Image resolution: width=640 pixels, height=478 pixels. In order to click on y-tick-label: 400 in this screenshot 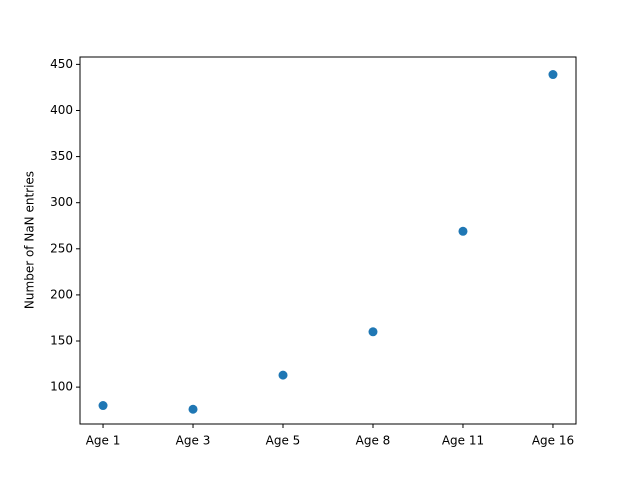, I will do `click(61, 110)`.